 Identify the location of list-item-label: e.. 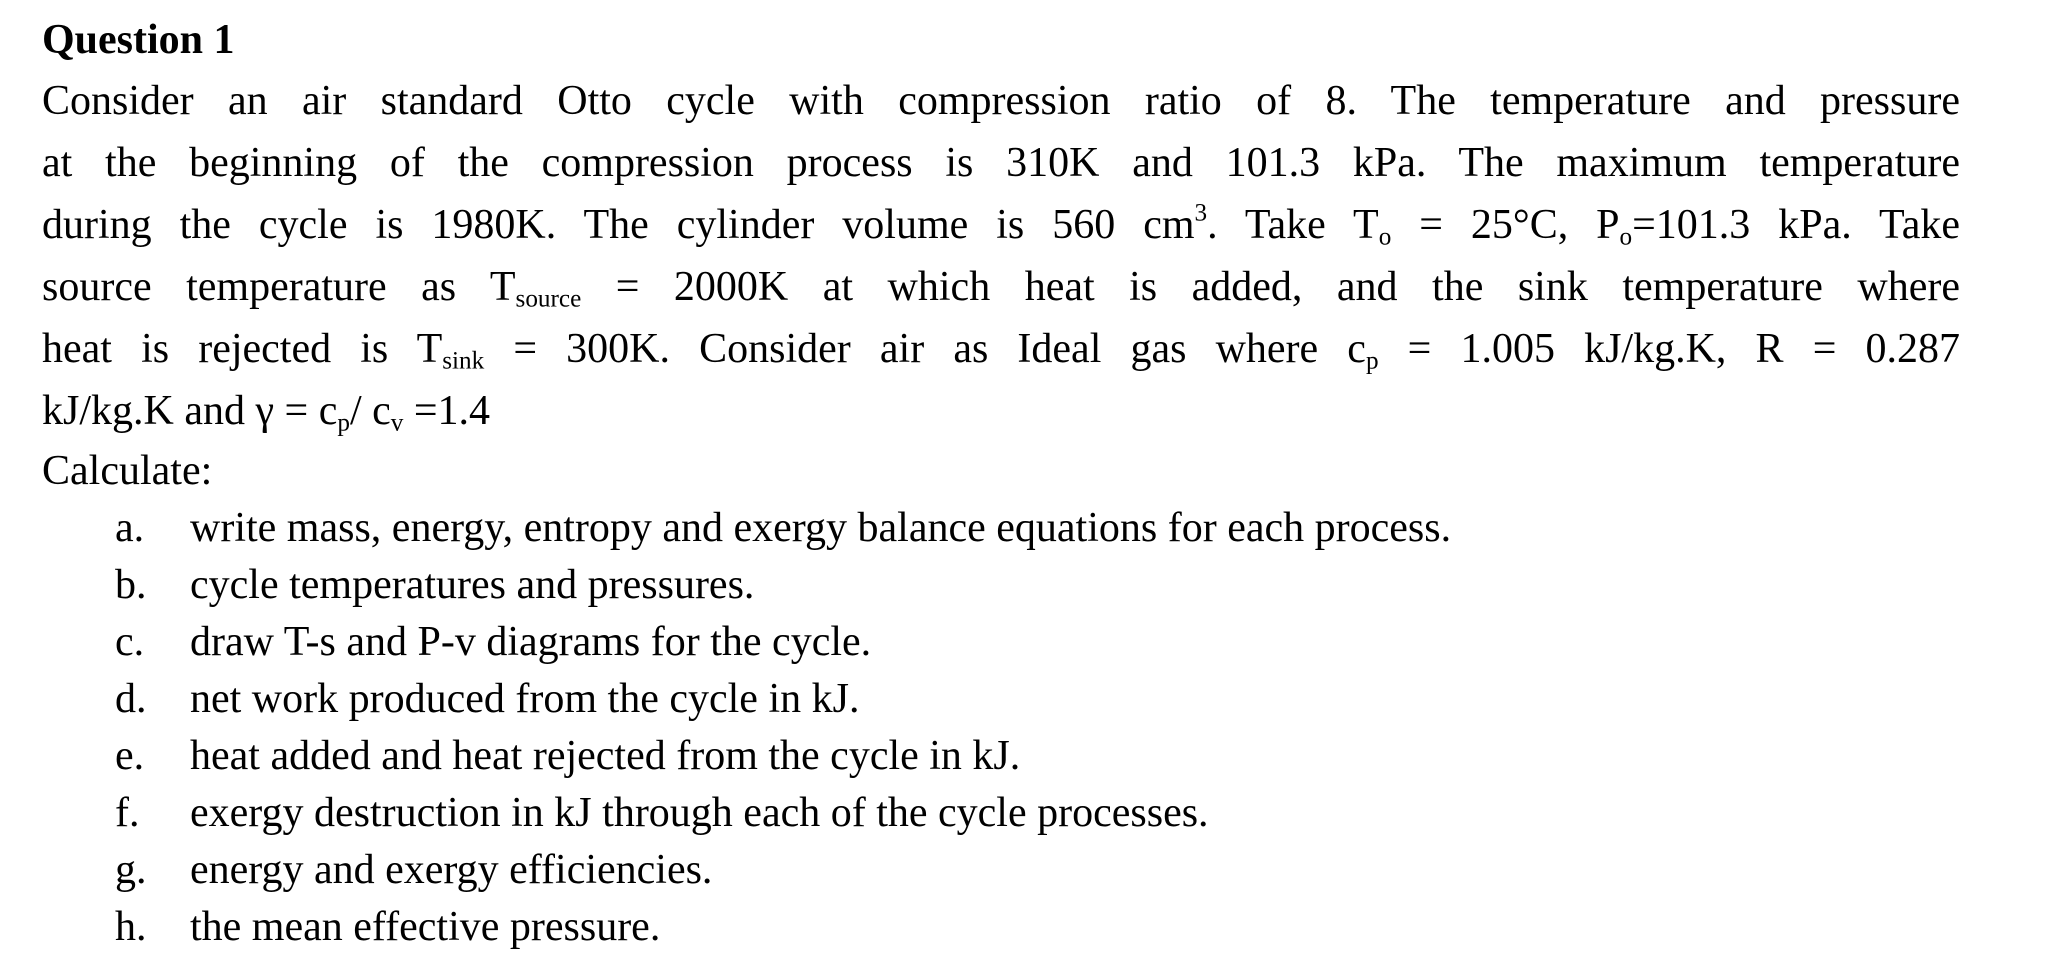
(130, 756).